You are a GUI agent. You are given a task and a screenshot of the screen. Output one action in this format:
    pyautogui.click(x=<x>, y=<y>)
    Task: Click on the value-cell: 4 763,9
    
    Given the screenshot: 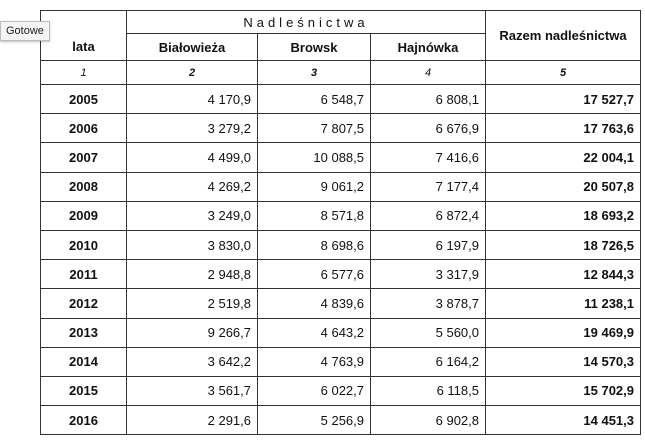 What is the action you would take?
    pyautogui.click(x=314, y=361)
    